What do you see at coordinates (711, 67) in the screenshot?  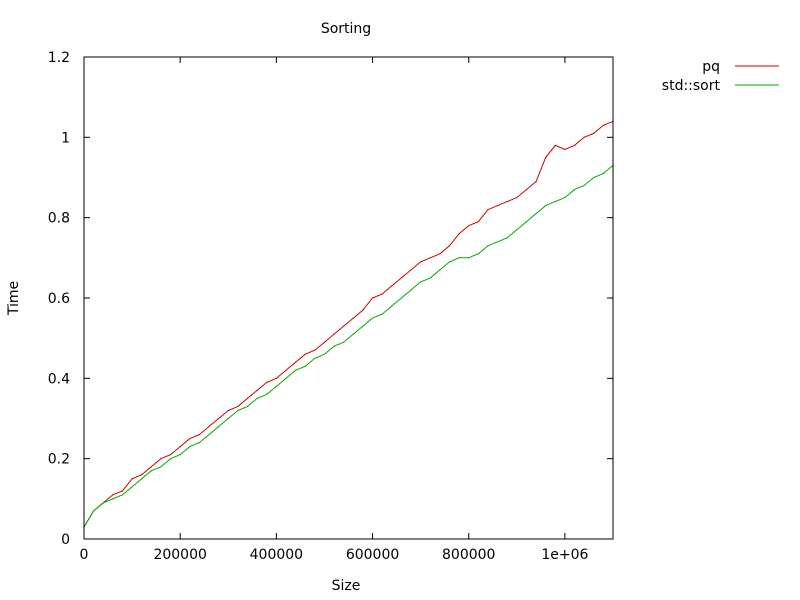 I see `legend-label: pq` at bounding box center [711, 67].